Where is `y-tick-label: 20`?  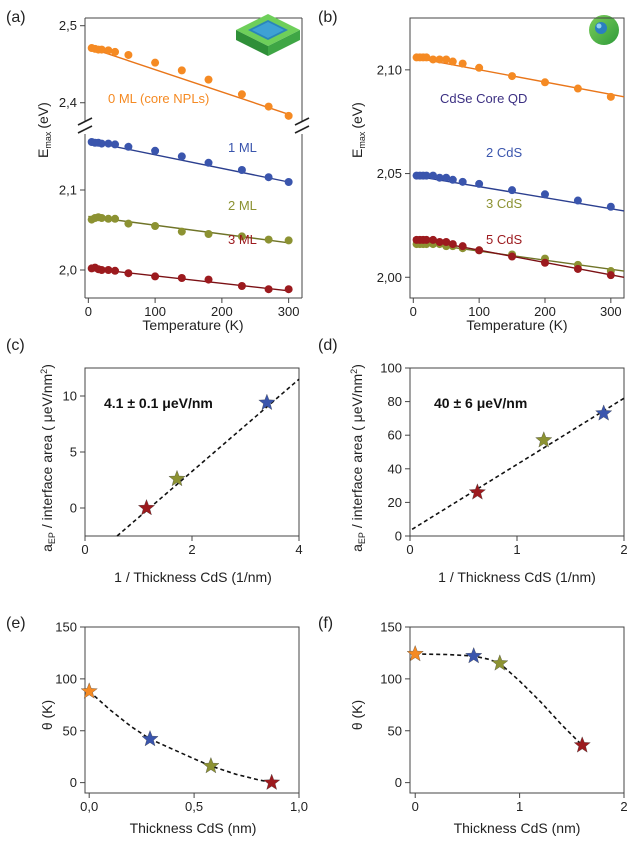 y-tick-label: 20 is located at coordinates (395, 502).